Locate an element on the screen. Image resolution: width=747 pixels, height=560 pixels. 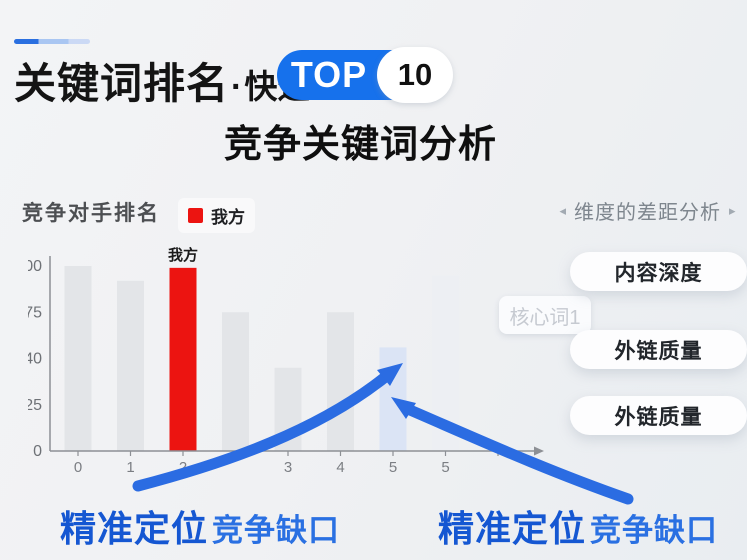
title-main: 关键词排名 is located at coordinates (122, 83).